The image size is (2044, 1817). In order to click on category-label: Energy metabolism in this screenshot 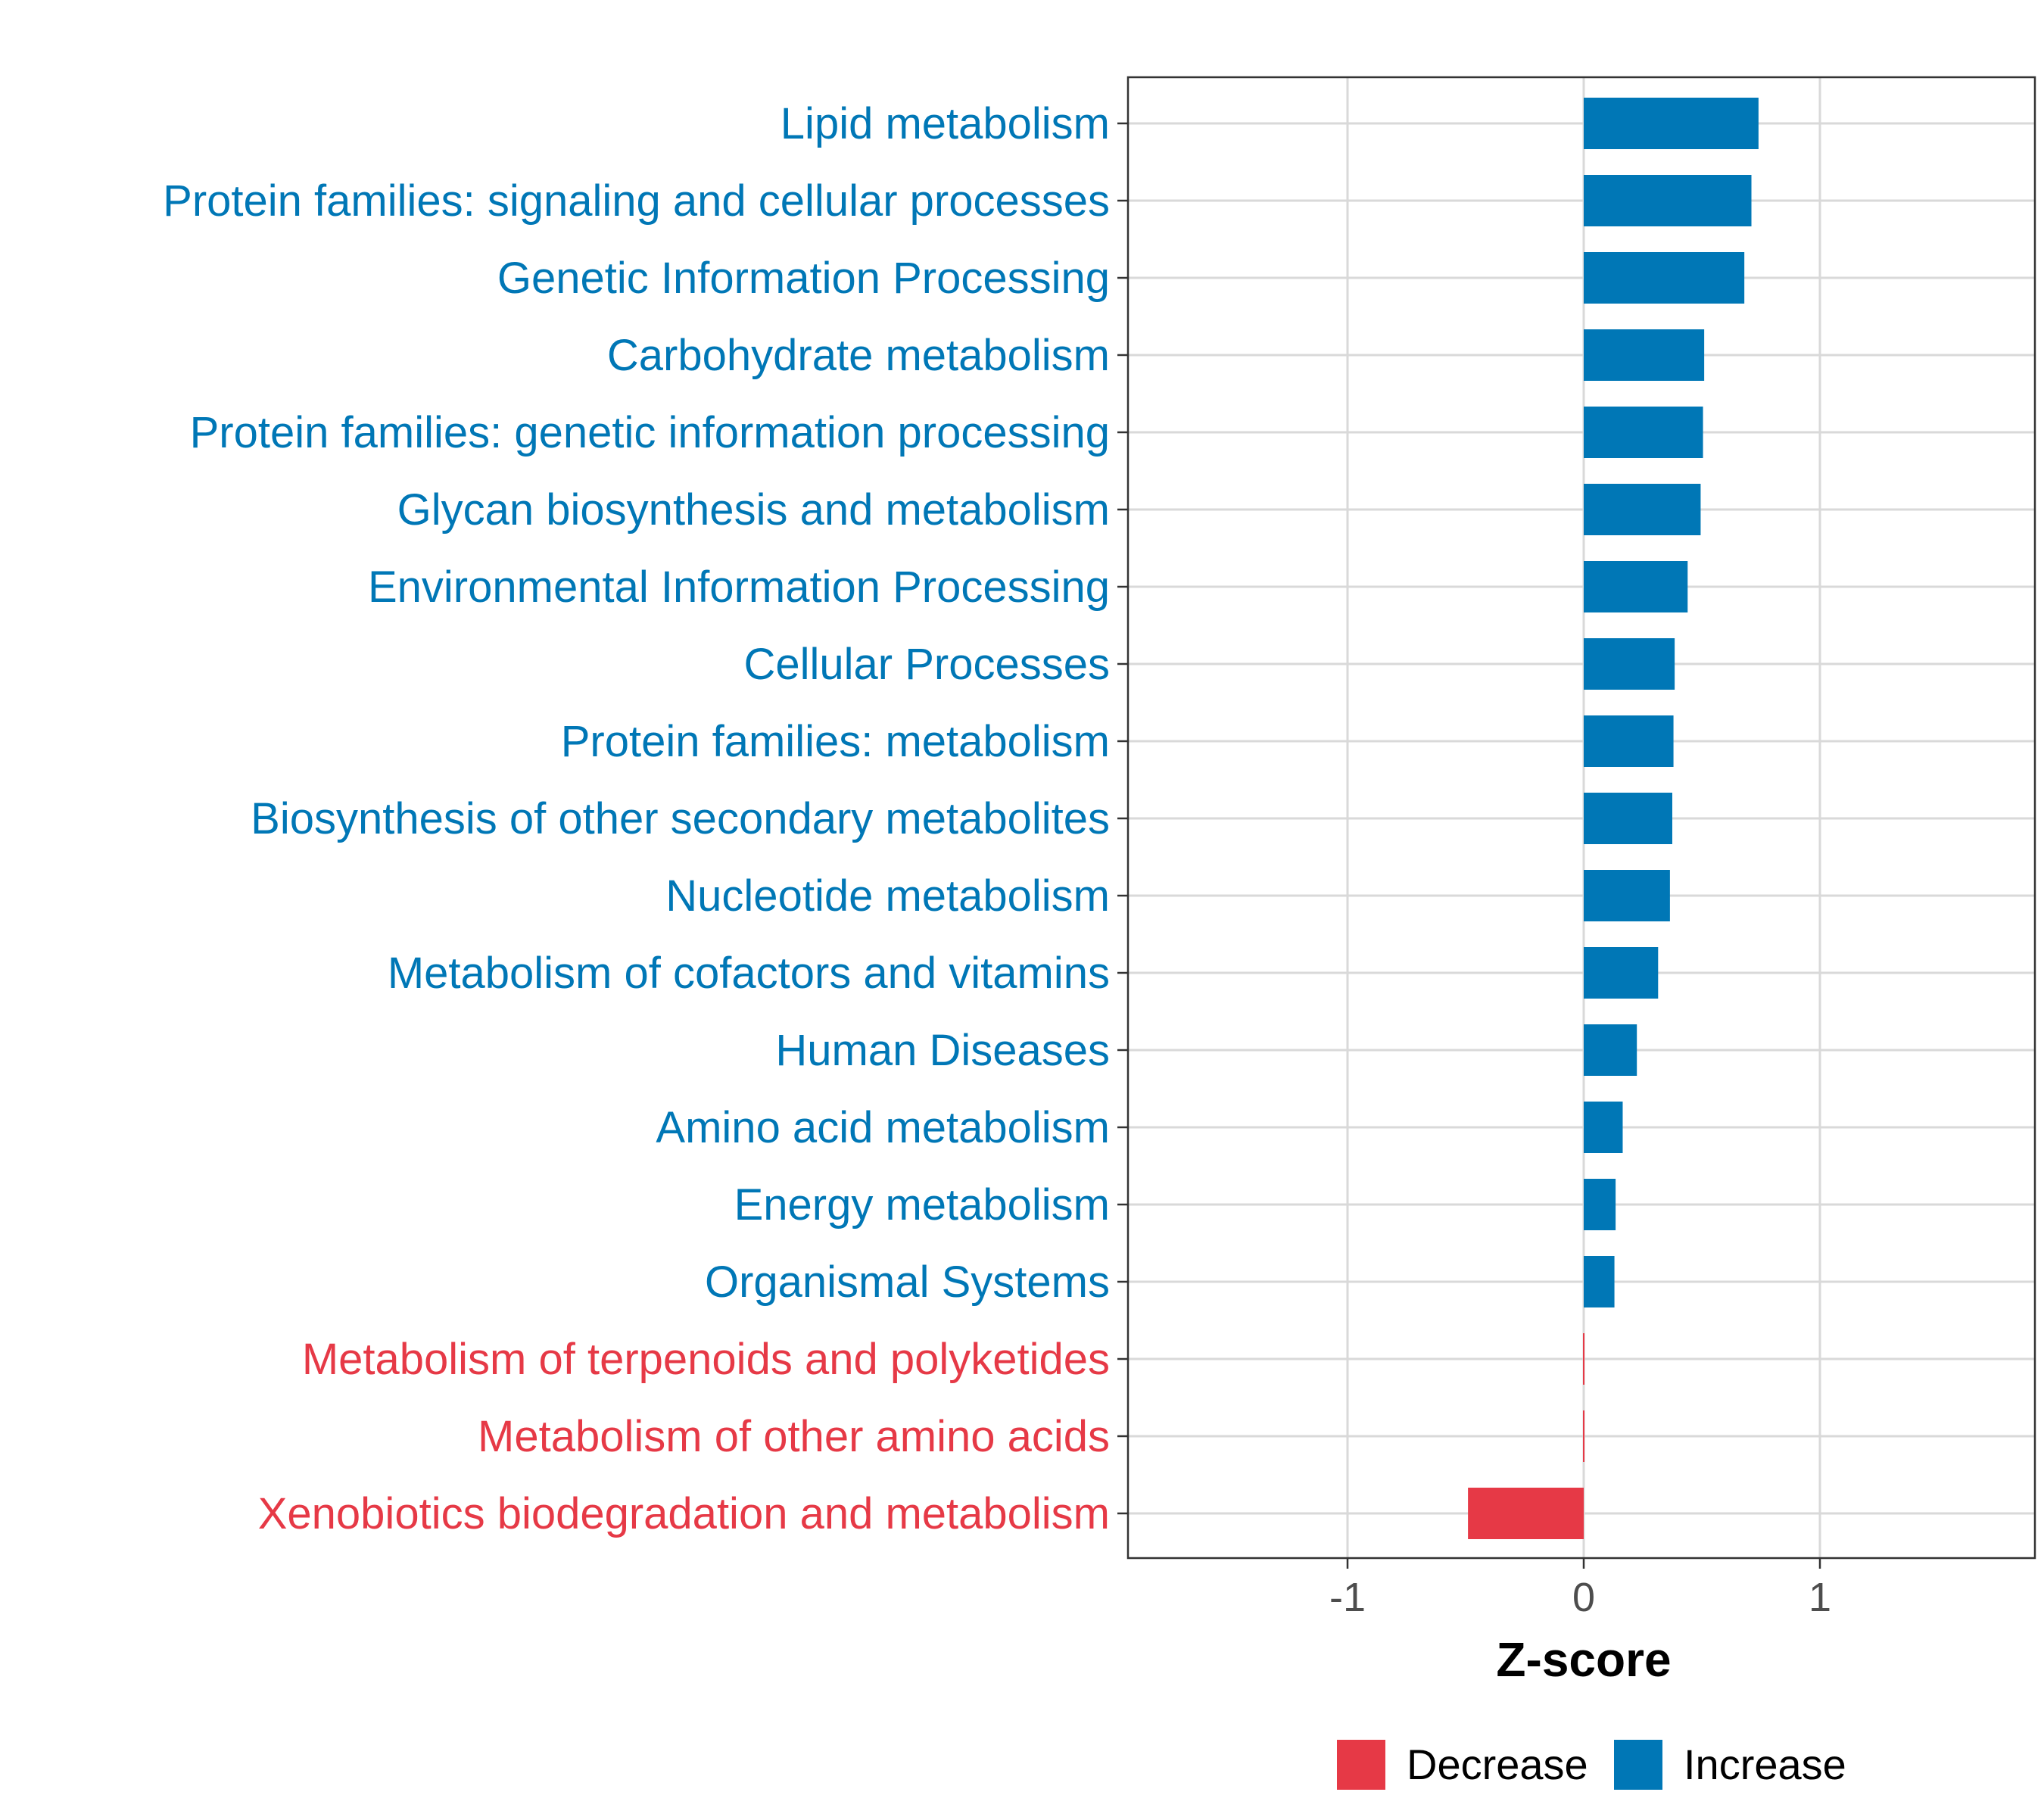, I will do `click(922, 1205)`.